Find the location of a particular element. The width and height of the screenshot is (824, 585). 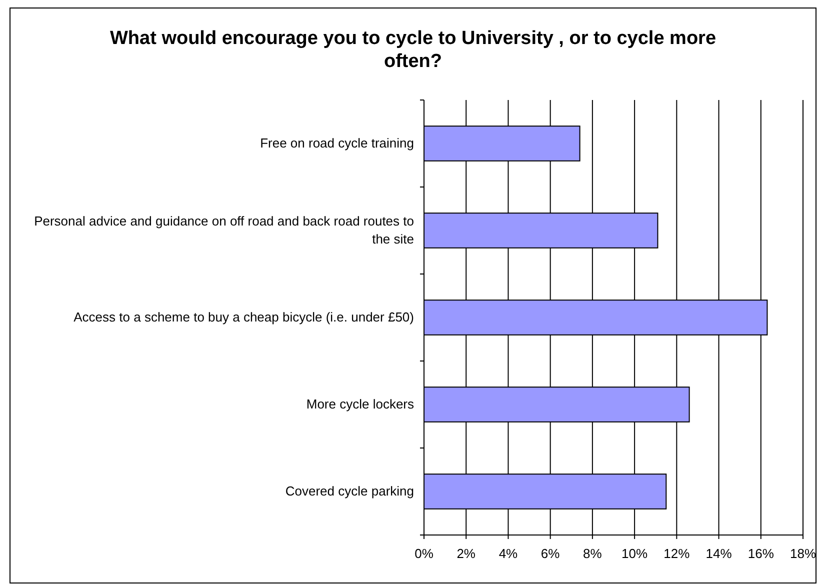

y-tick-label: More cycle lockers is located at coordinates (360, 404).